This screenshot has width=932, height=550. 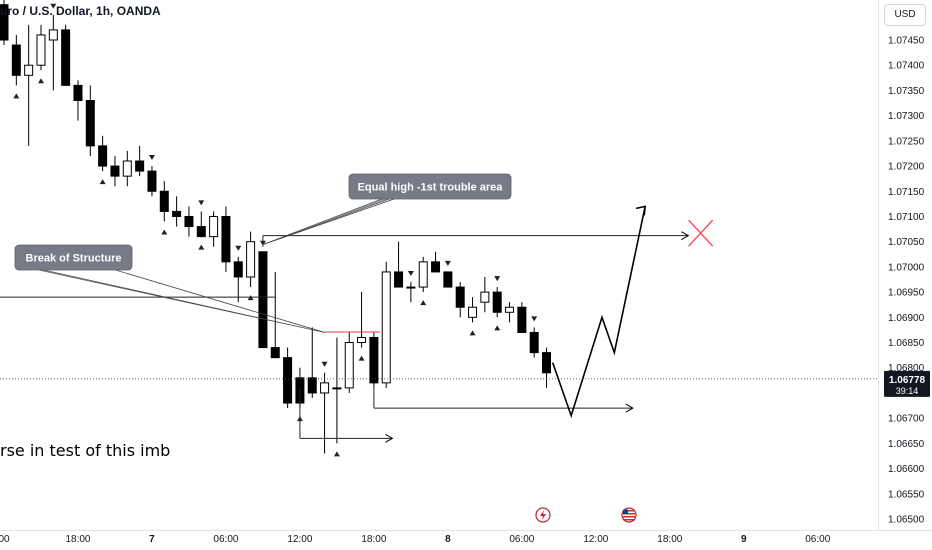 I want to click on equal-high-callout-label: Equal high -1st trouble area, so click(x=431, y=188).